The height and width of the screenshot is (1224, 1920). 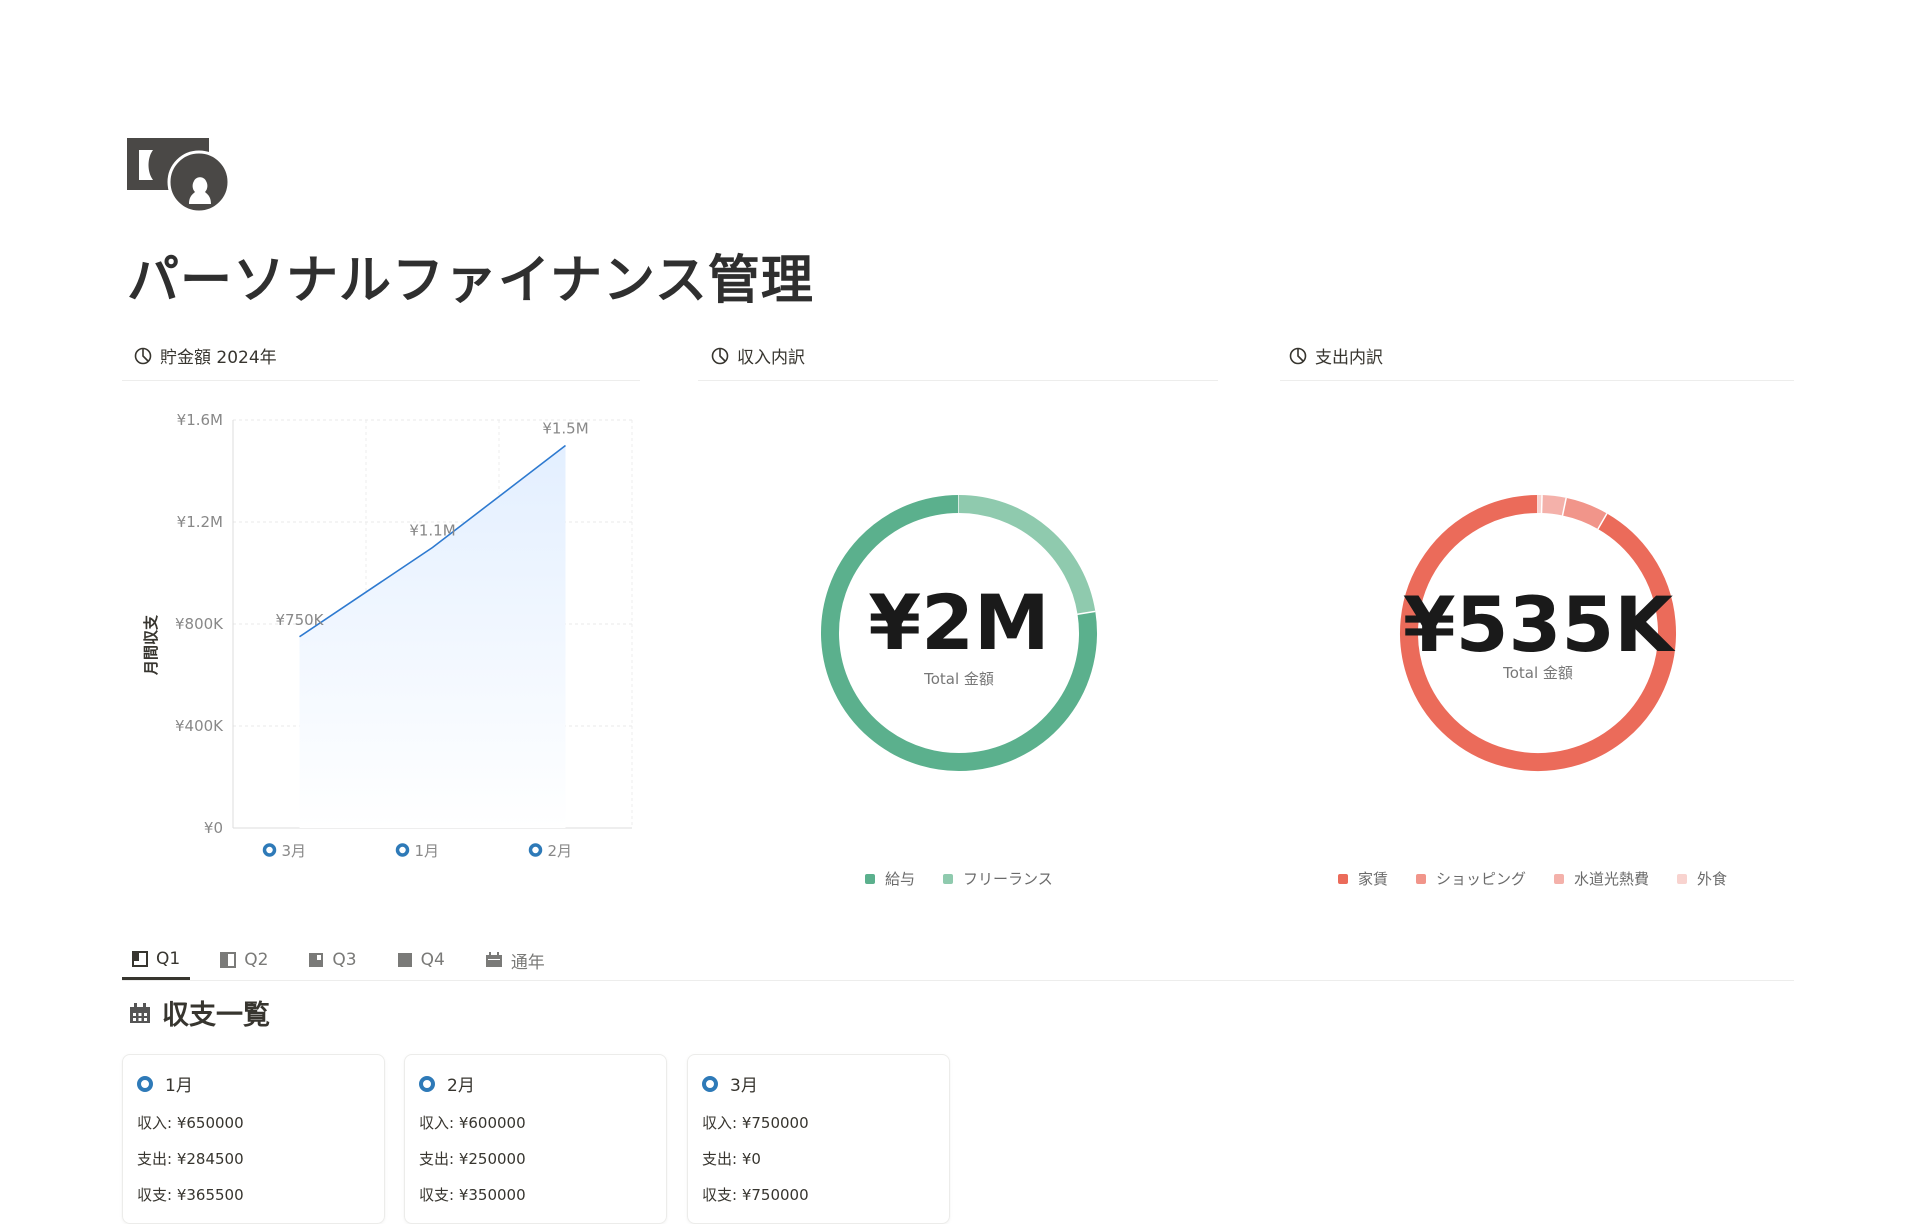 What do you see at coordinates (200, 420) in the screenshot?
I see `y-tick-label: ¥1.6M` at bounding box center [200, 420].